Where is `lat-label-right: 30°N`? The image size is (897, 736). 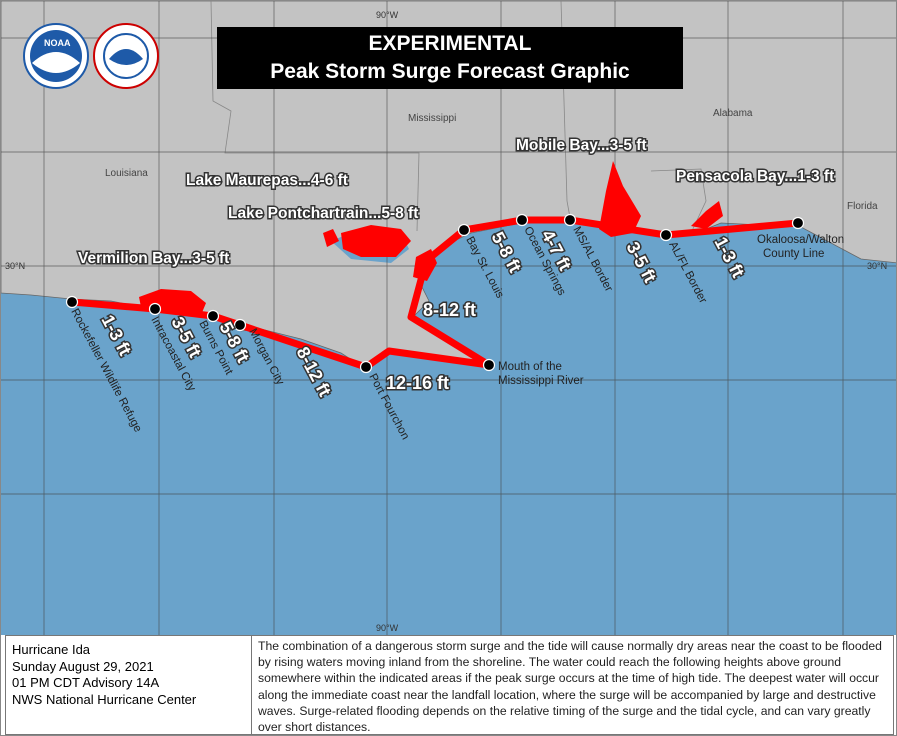
lat-label-right: 30°N is located at coordinates (877, 266).